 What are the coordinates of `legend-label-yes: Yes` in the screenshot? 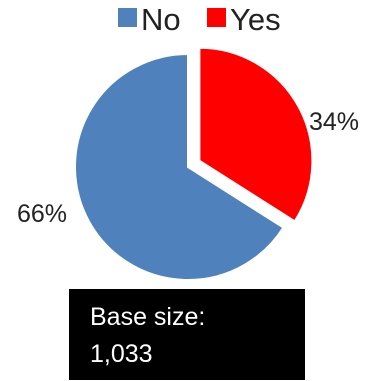 It's located at (255, 19).